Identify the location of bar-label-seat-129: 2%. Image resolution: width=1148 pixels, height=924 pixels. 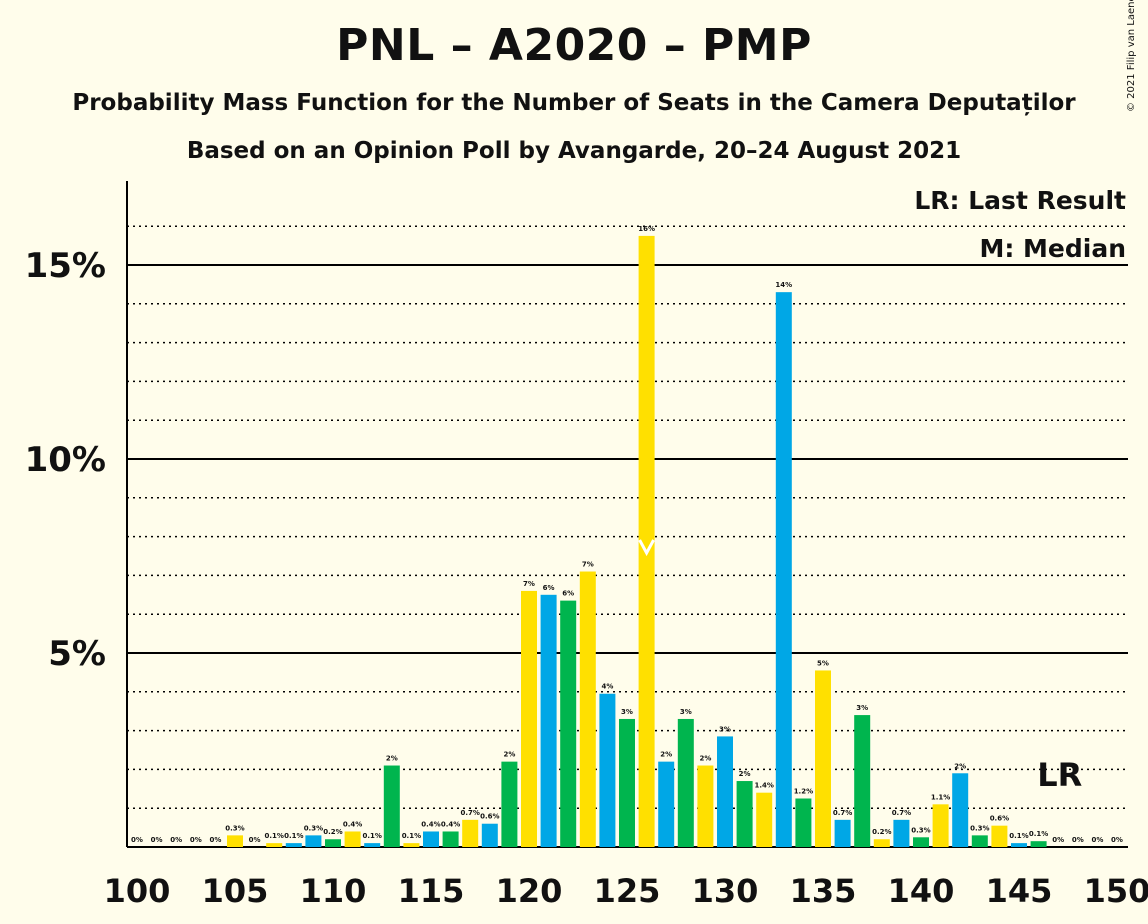
(705, 759).